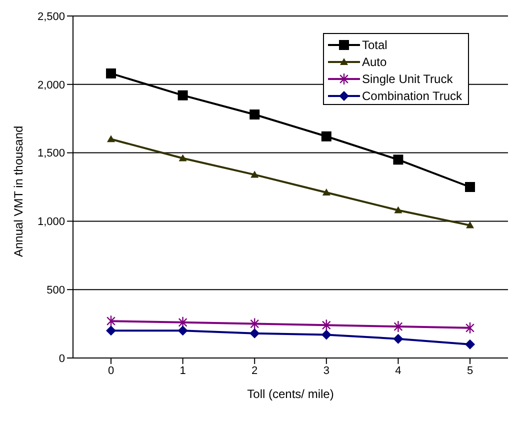  I want to click on y-tick-label: 500, so click(55, 290).